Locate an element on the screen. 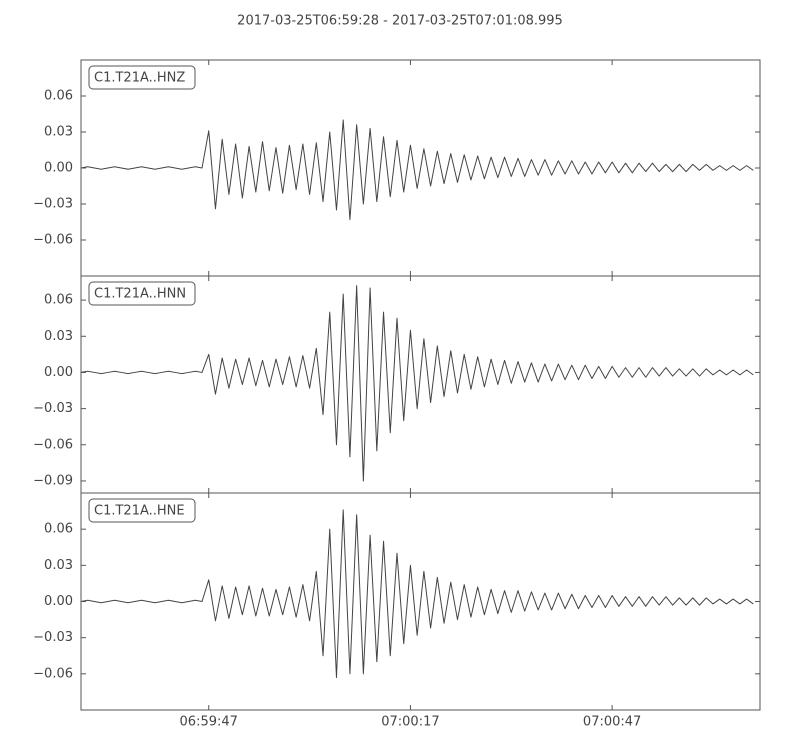 This screenshot has width=800, height=750. legend-label: C1.T21A..HNE is located at coordinates (139, 511).